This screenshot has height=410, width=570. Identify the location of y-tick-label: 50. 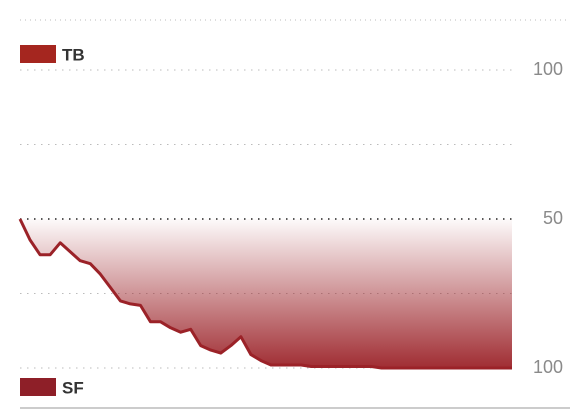
(553, 218).